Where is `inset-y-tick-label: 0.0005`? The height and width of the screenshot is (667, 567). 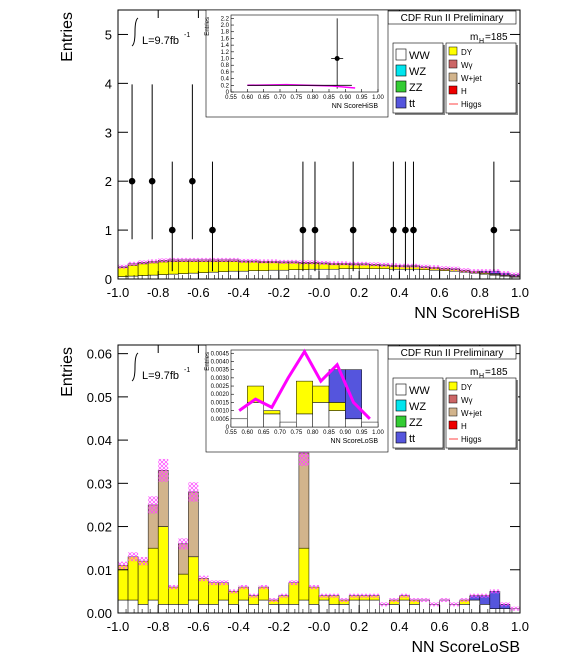
inset-y-tick-label: 0.0005 is located at coordinates (220, 420).